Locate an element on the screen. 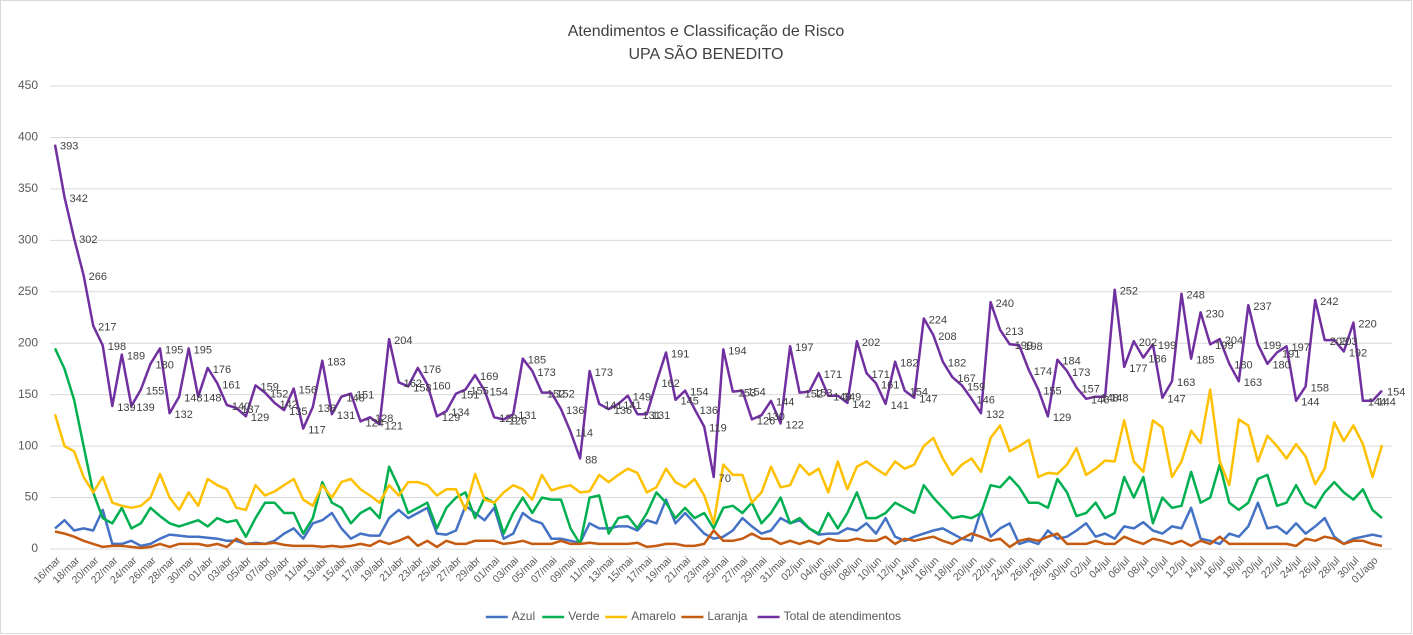 The height and width of the screenshot is (635, 1413). data-label: 185 is located at coordinates (537, 361).